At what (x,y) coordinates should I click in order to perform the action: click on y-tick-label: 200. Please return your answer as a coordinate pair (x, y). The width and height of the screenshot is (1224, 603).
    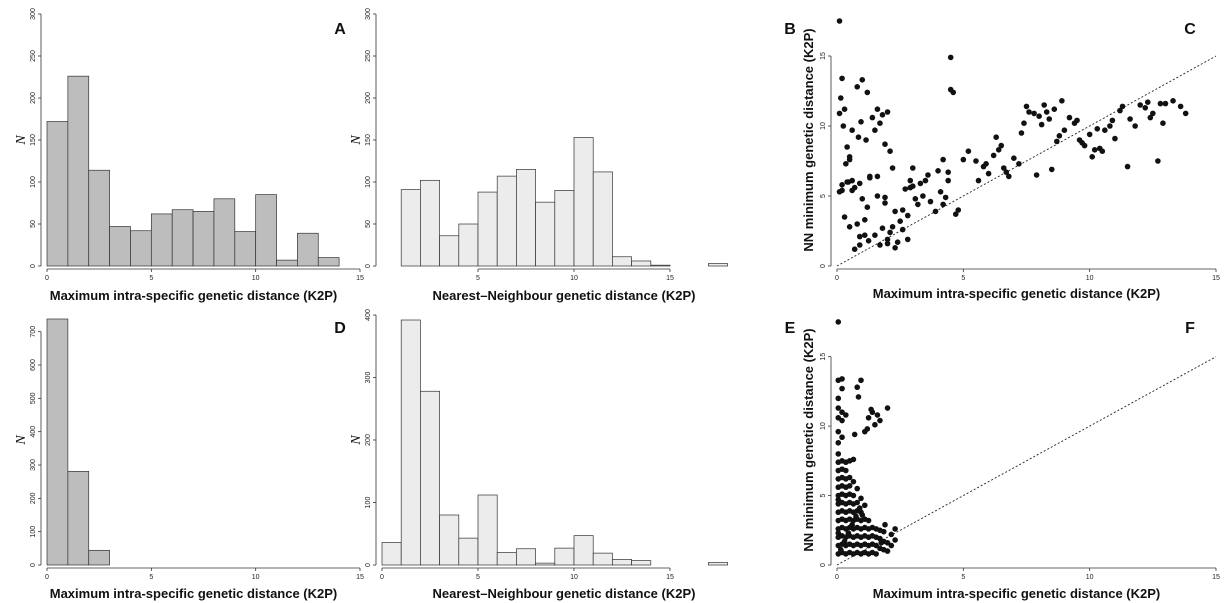
    Looking at the image, I should click on (368, 440).